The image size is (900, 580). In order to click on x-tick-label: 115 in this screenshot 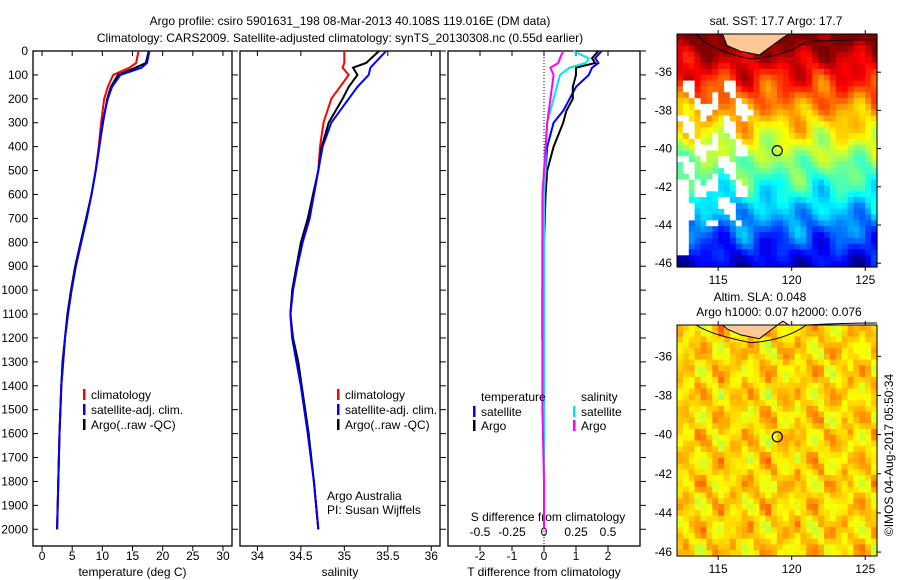, I will do `click(718, 569)`.